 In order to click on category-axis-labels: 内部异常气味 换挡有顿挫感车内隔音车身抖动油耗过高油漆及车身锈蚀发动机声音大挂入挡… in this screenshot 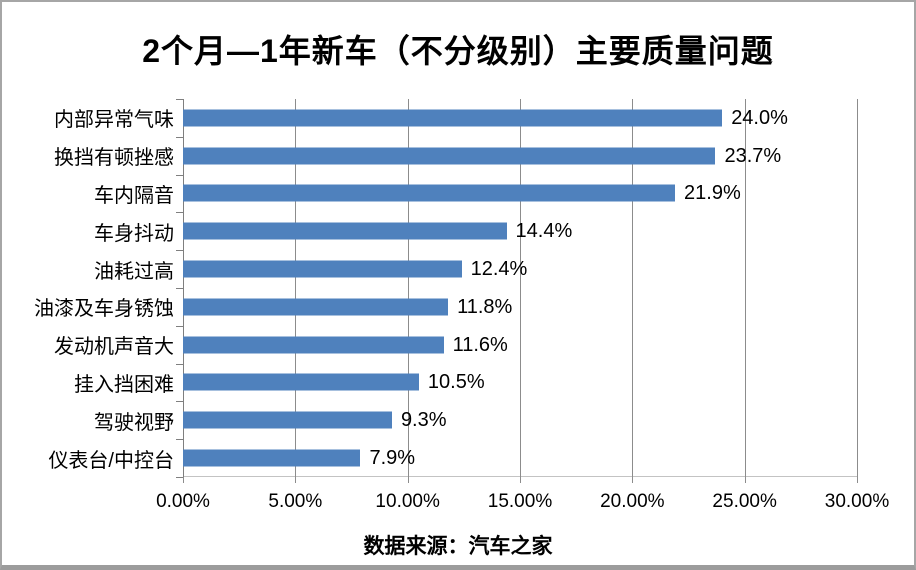, I will do `click(88, 288)`.